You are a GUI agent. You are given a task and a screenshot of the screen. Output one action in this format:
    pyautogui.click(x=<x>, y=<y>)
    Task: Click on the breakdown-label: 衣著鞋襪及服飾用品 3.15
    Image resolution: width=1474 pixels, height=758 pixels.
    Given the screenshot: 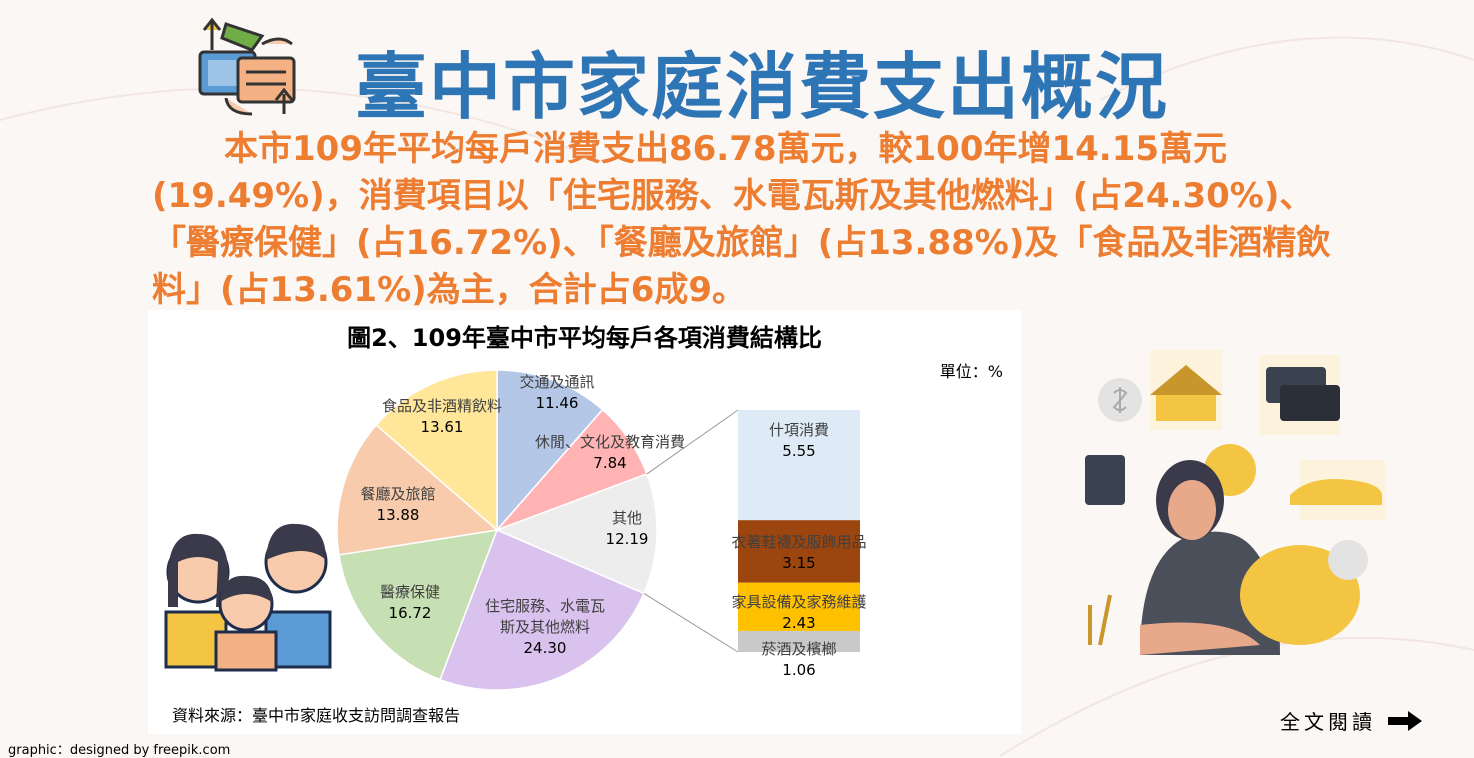 What is the action you would take?
    pyautogui.click(x=798, y=553)
    